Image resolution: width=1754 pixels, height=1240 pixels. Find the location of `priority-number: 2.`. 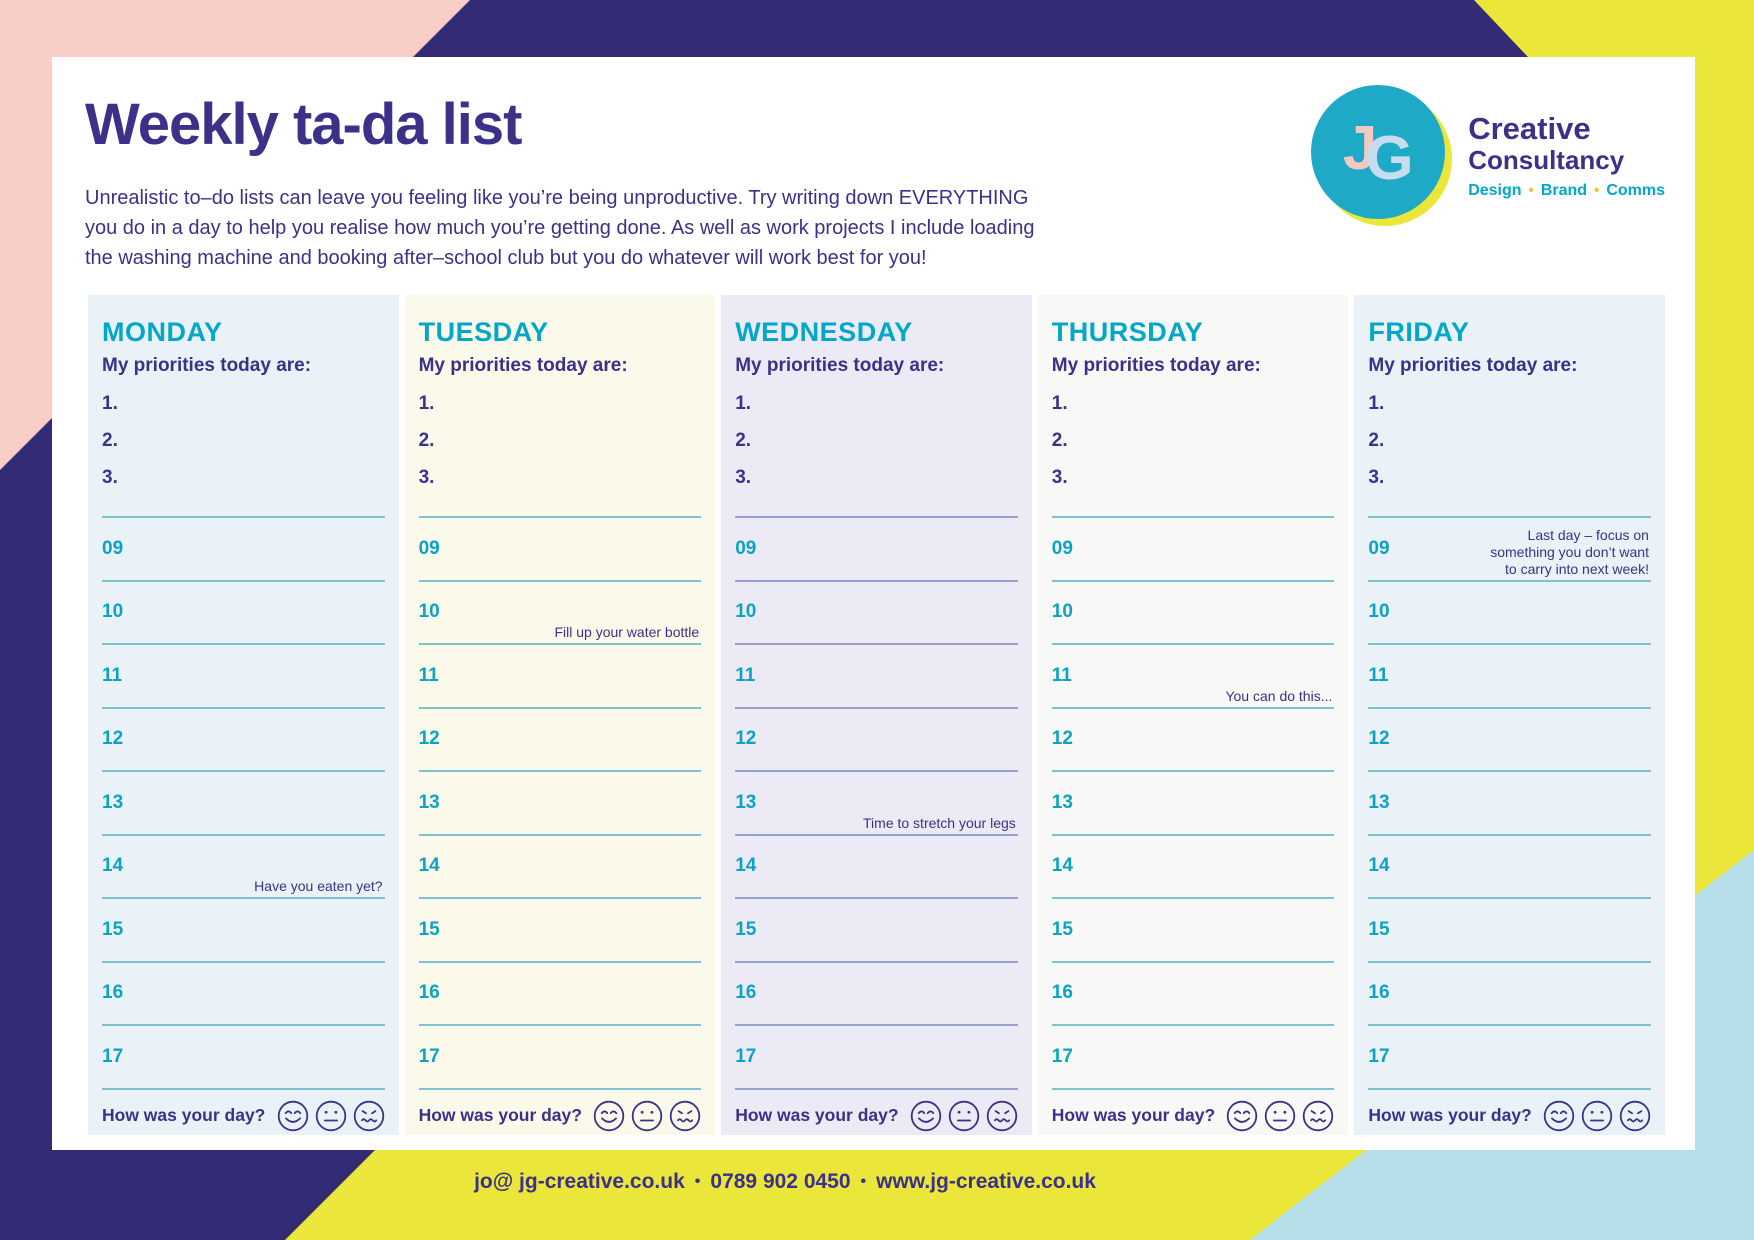

priority-number: 2. is located at coordinates (1059, 440).